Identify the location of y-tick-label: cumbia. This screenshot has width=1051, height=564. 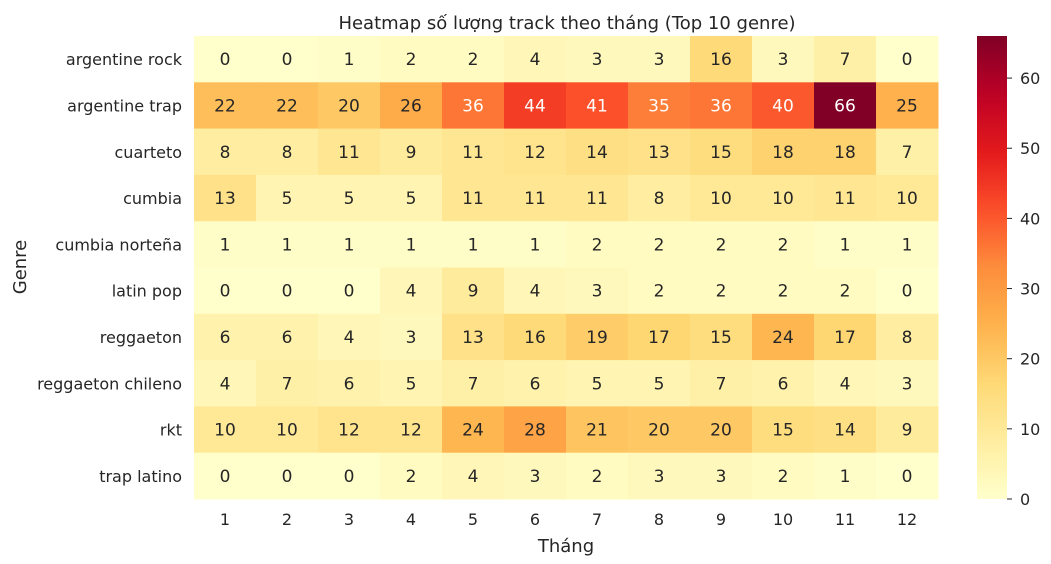
(152, 198).